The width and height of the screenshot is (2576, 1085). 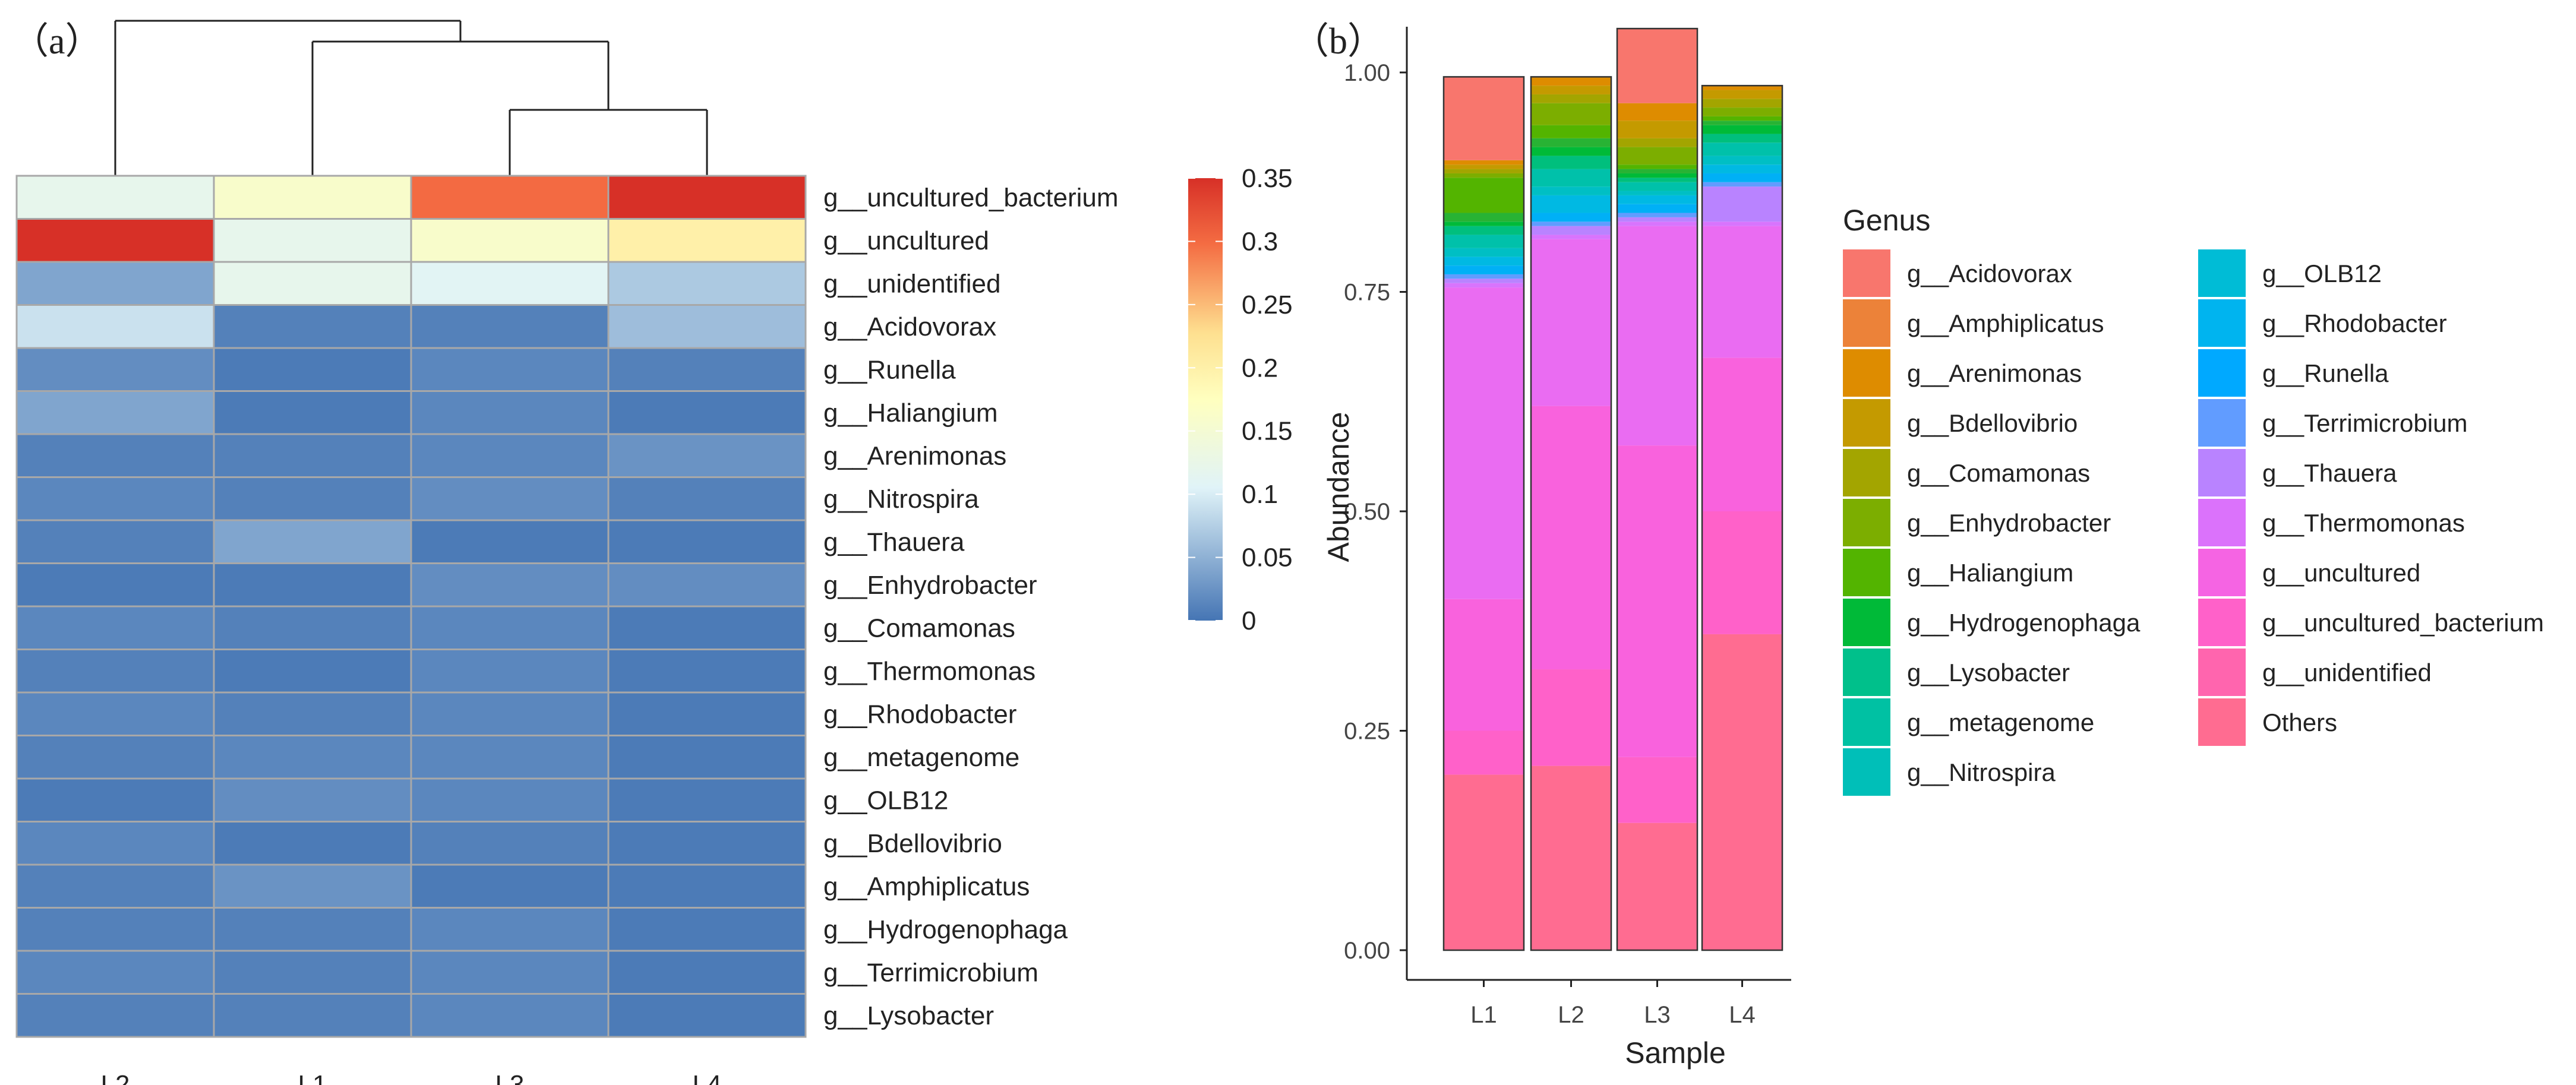 I want to click on legend-label: g__Enhydrobacter, so click(x=2009, y=523).